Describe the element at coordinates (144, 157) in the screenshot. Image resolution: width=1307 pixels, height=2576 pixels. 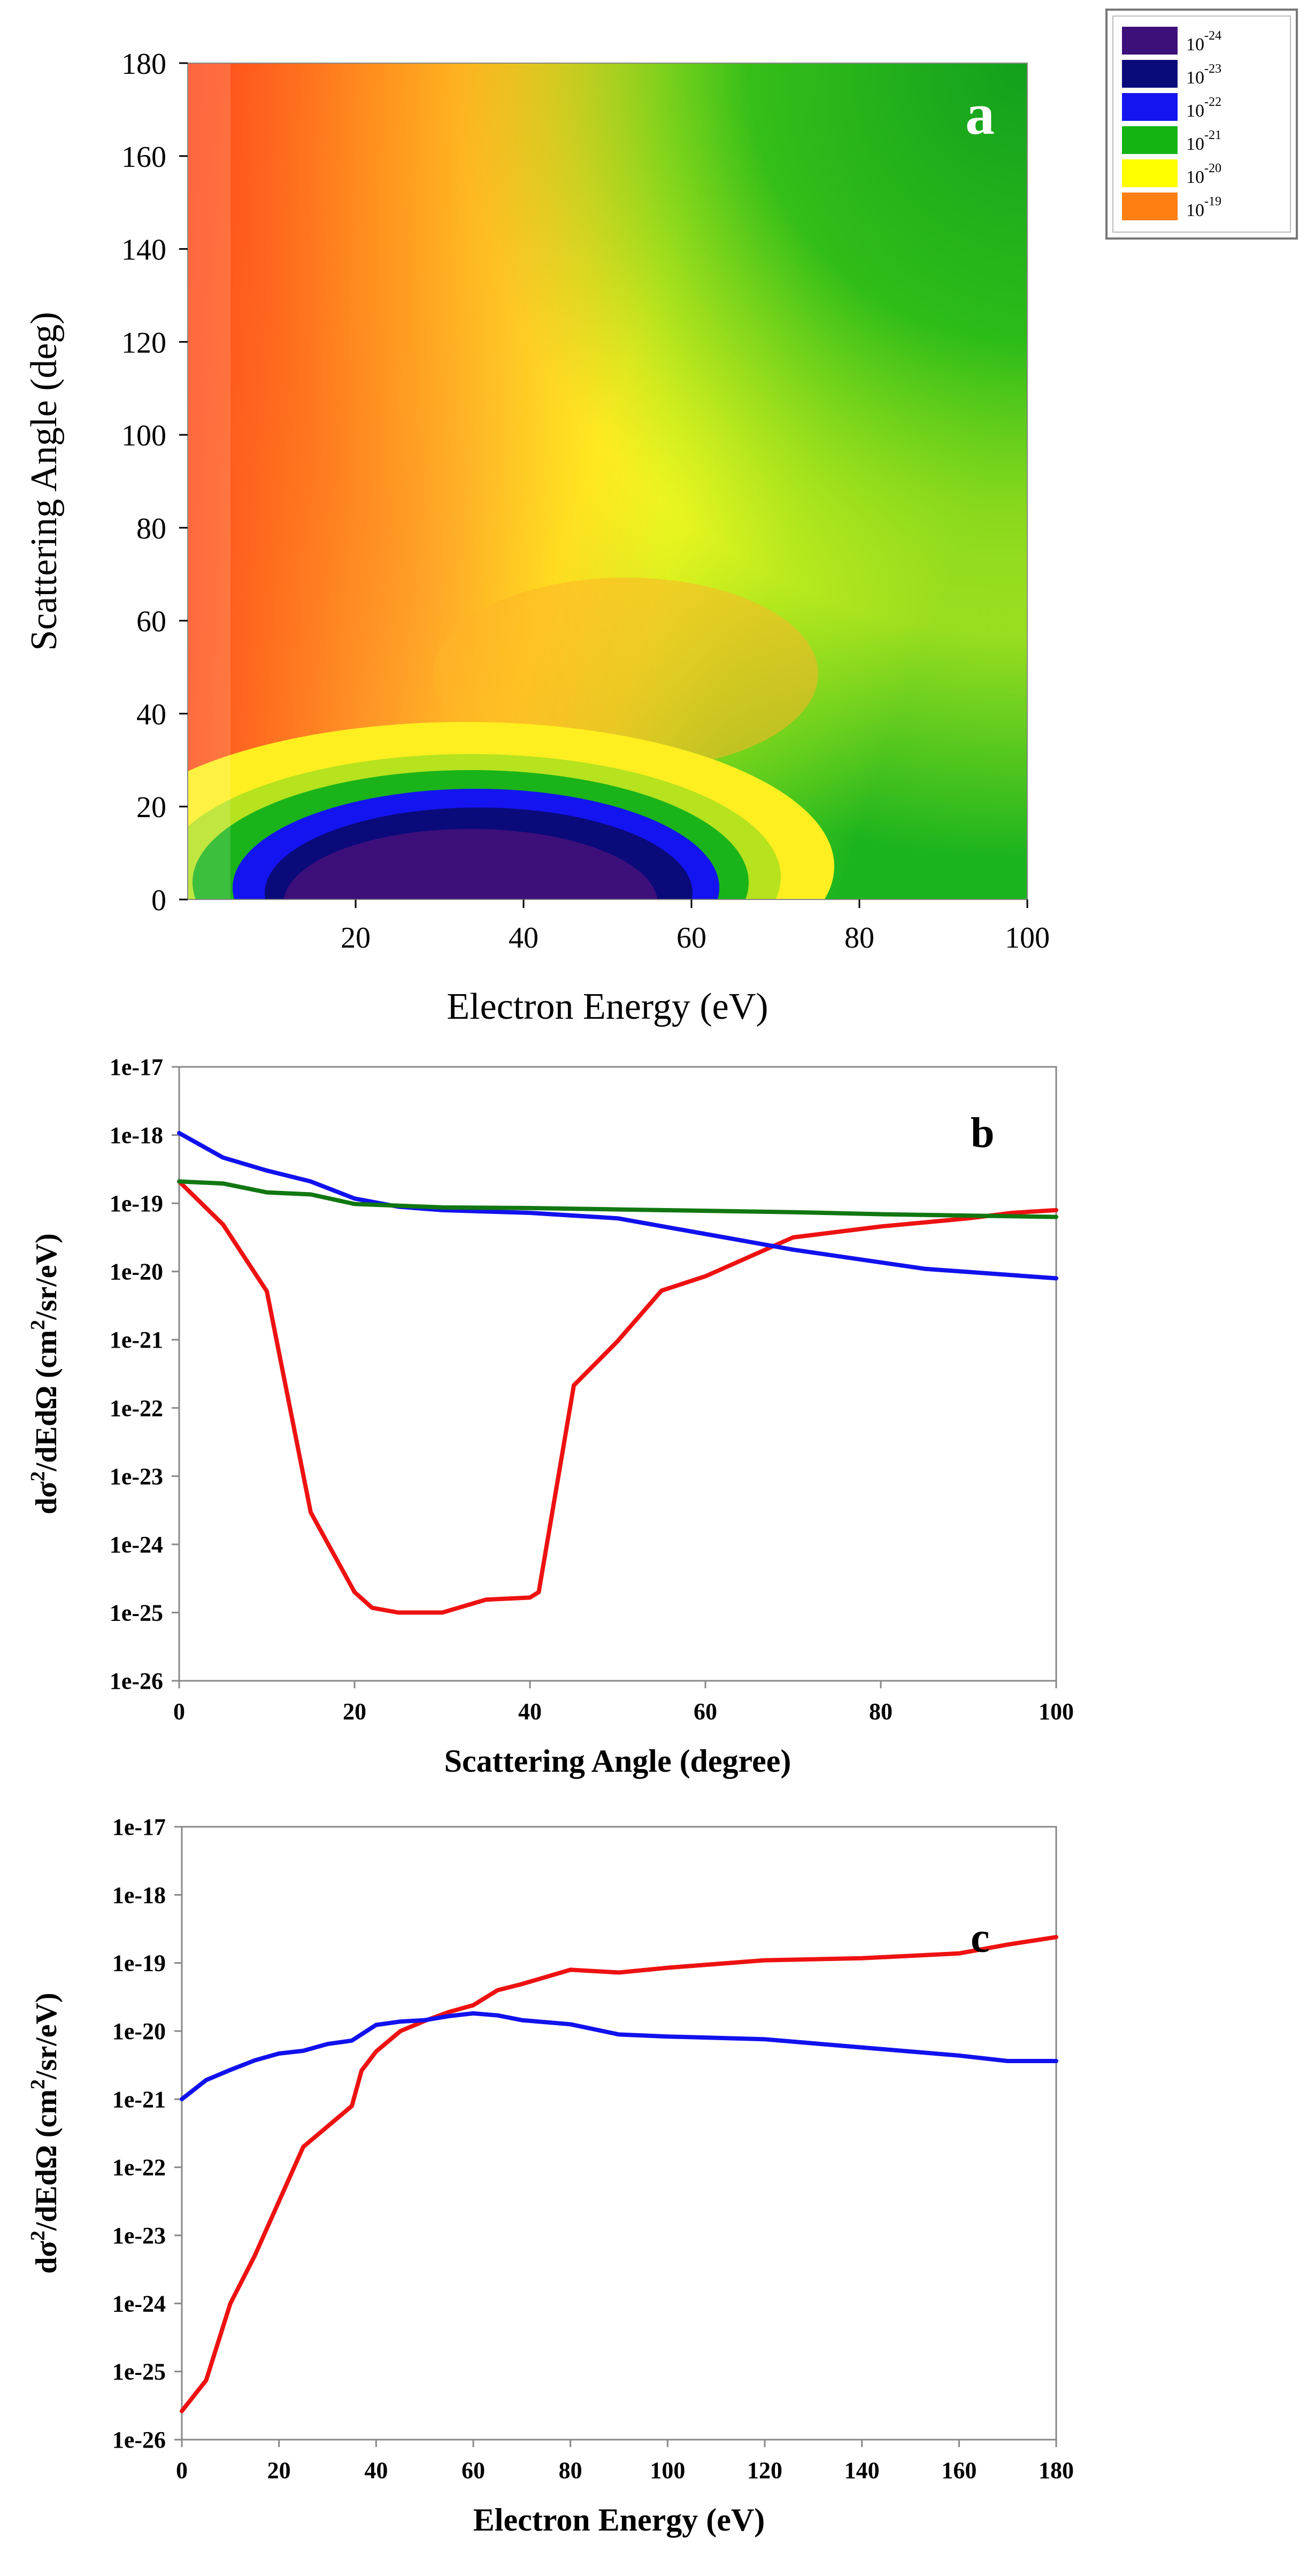
I see `y-tick-label: 160` at that location.